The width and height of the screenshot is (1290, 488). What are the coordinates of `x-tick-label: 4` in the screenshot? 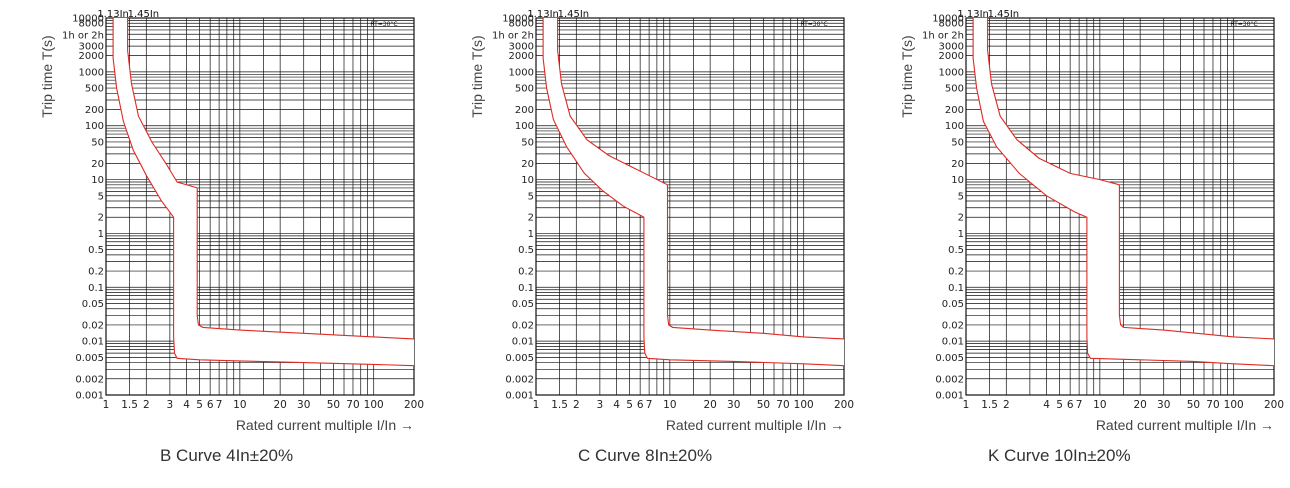 It's located at (616, 405).